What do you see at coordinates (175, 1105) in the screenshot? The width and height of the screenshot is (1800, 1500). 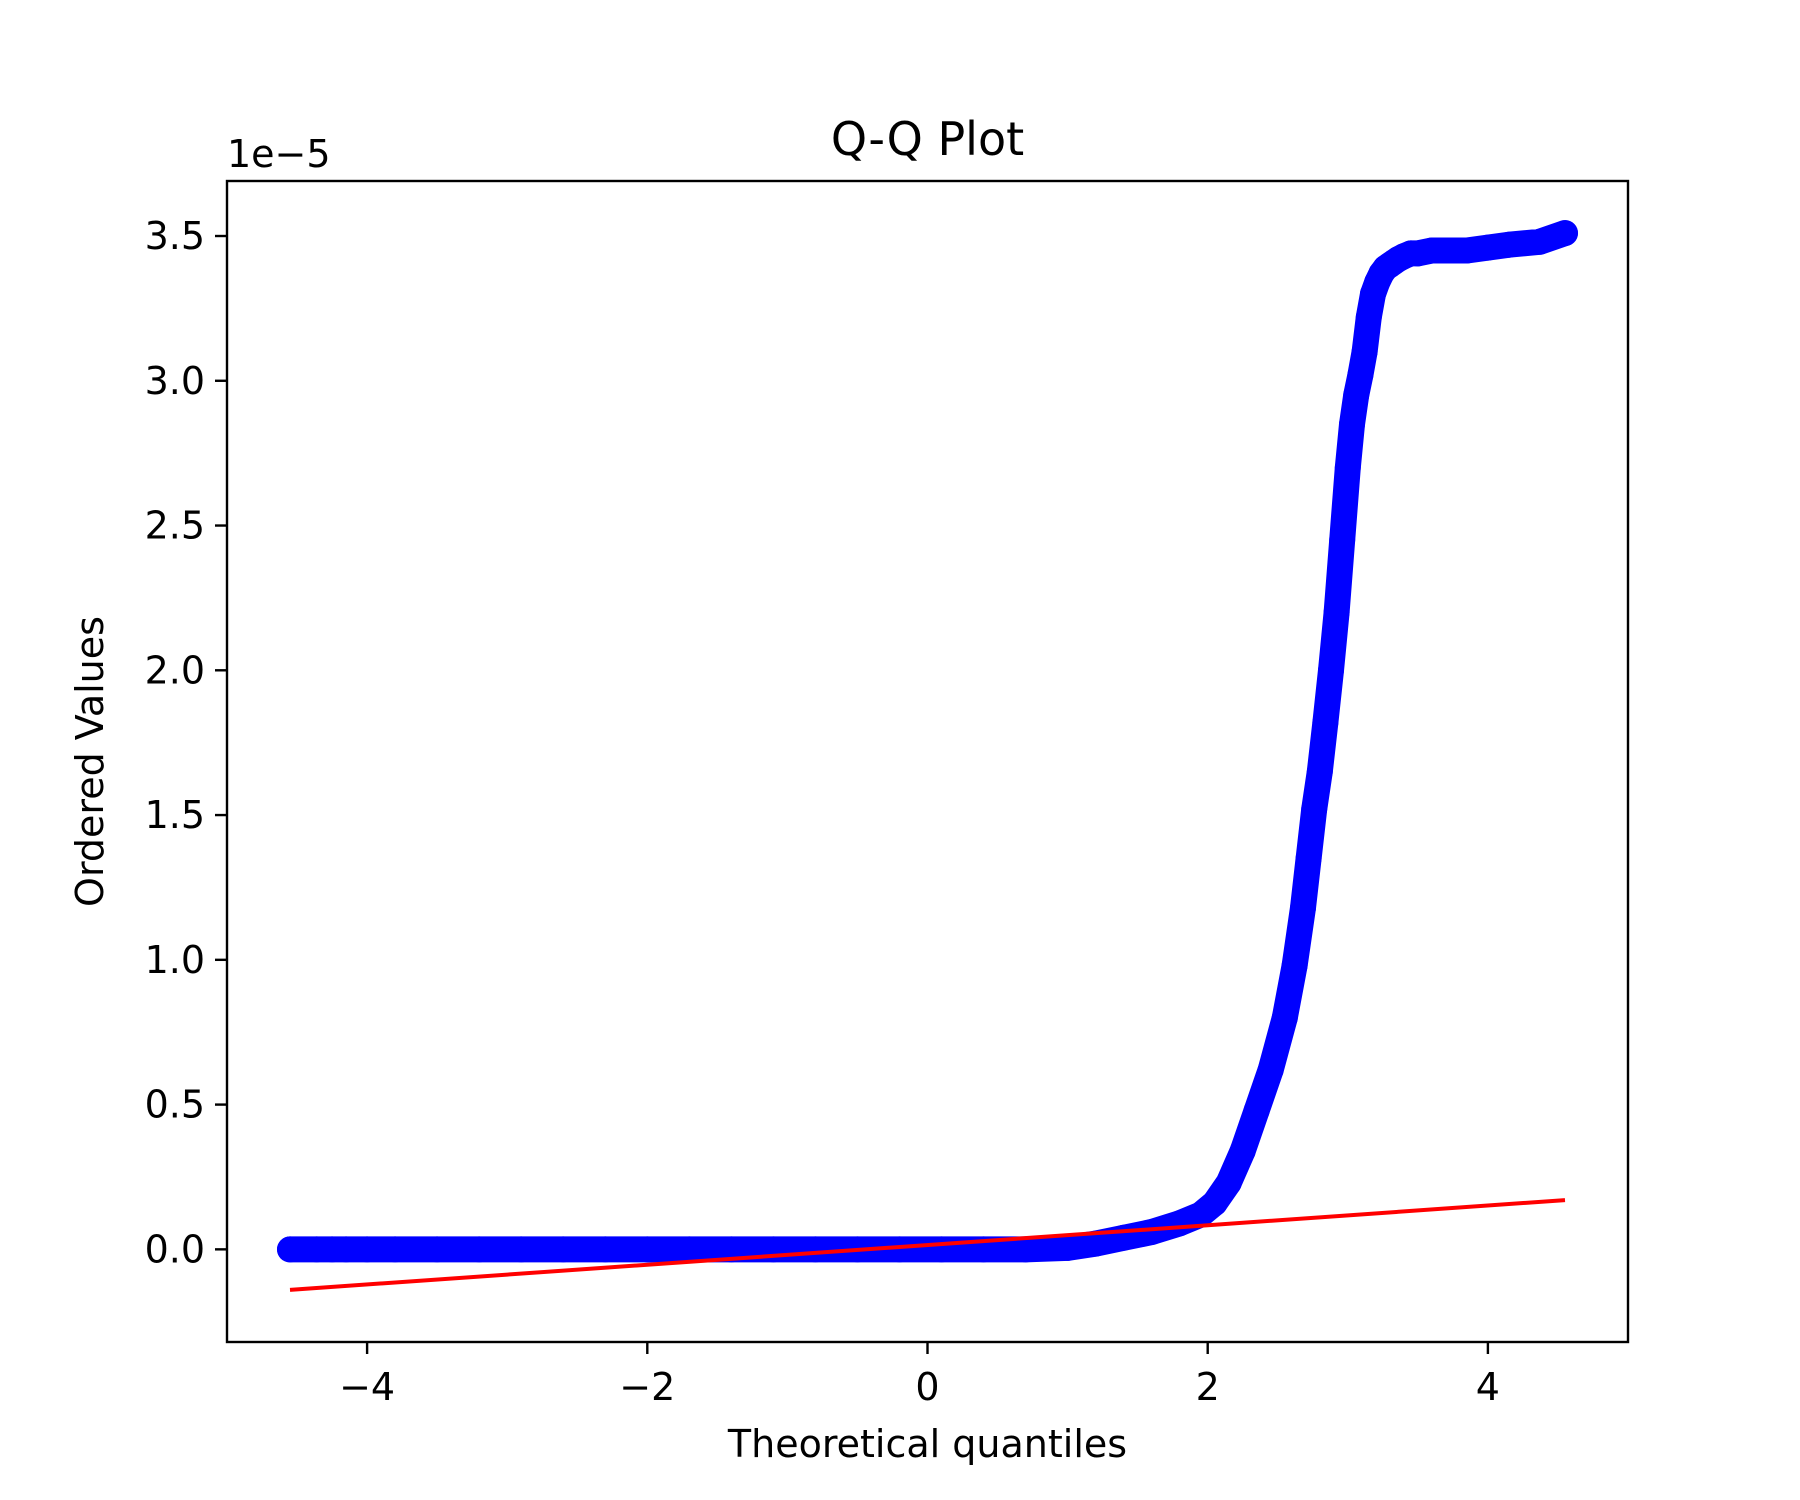 I see `y-tick-label: 0.5` at bounding box center [175, 1105].